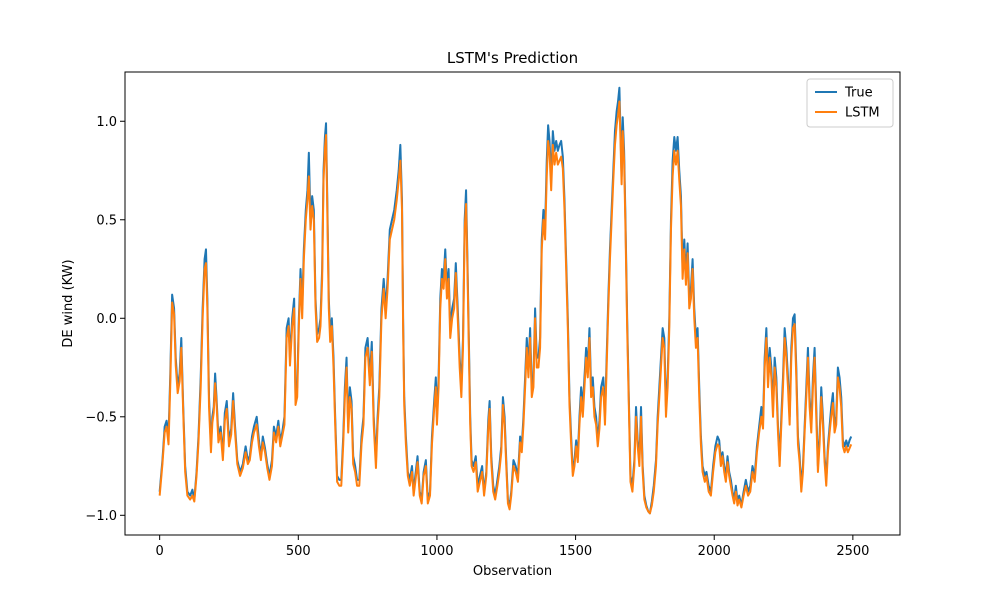 Image resolution: width=1000 pixels, height=600 pixels. What do you see at coordinates (436, 551) in the screenshot?
I see `x-tick-label: 1000` at bounding box center [436, 551].